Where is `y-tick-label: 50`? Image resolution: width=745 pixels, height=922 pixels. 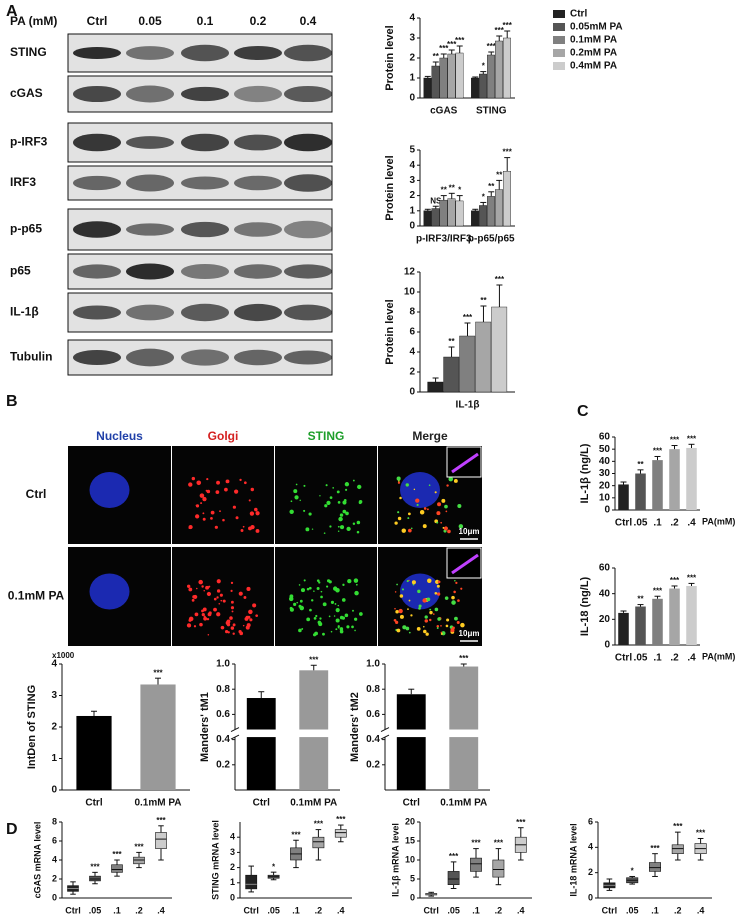
y-tick-label: 50 is located at coordinates (605, 449).